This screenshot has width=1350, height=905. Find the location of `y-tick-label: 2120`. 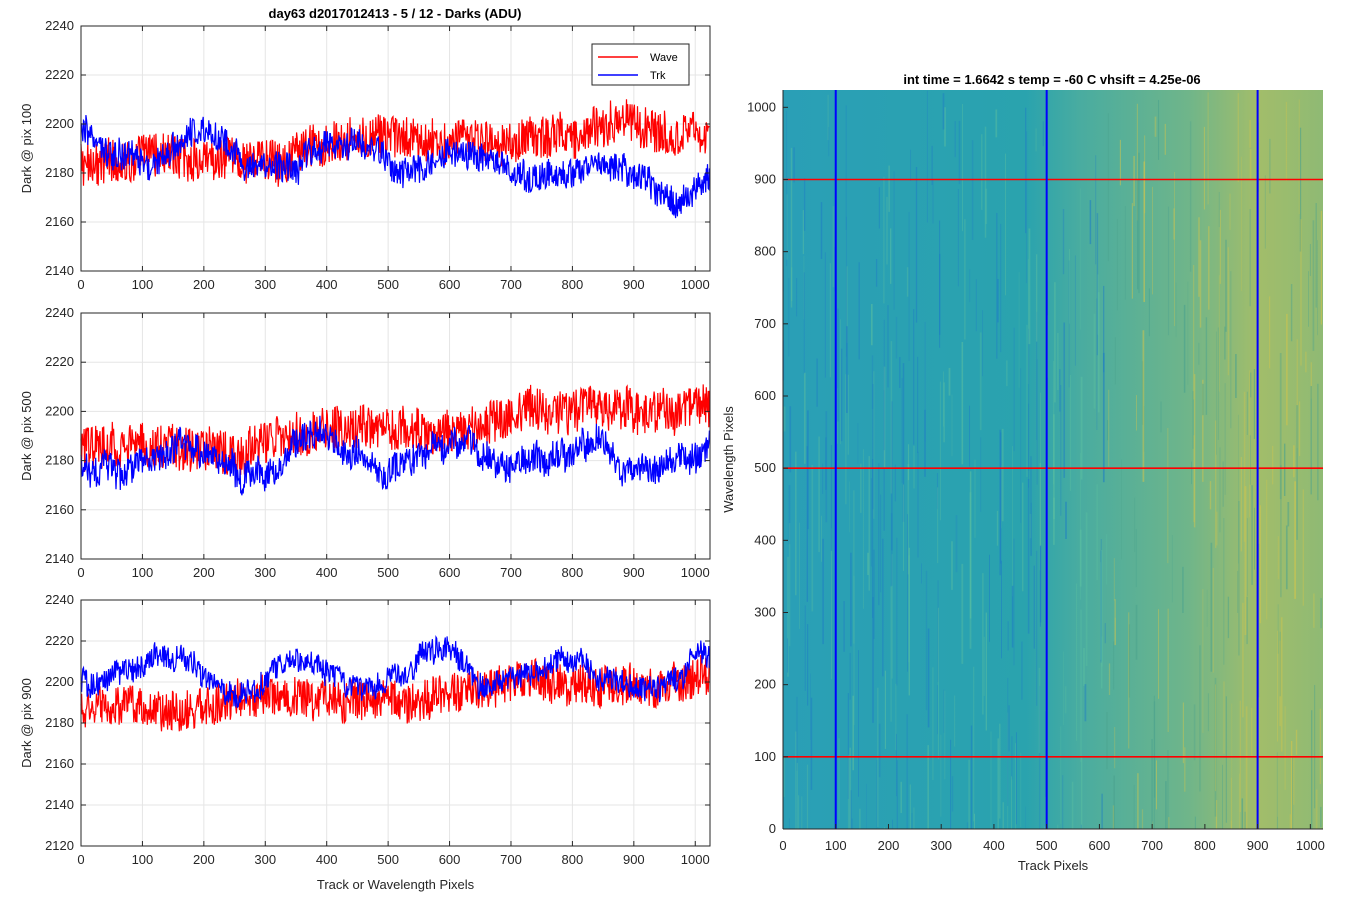

y-tick-label: 2120 is located at coordinates (59, 845).